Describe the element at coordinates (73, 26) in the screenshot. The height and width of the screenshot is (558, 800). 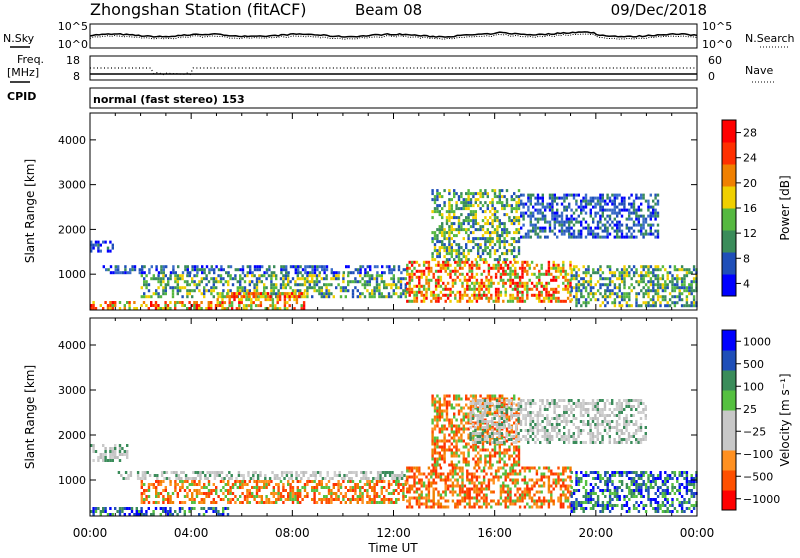
I see `nsky-tick-high: 10^5` at that location.